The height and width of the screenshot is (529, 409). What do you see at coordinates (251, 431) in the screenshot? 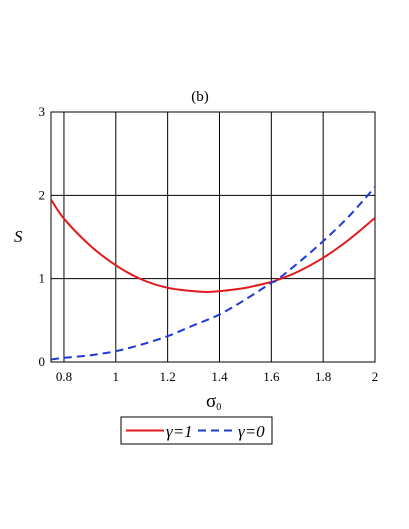
I see `legend-label-gamma-0: γ=0` at bounding box center [251, 431].